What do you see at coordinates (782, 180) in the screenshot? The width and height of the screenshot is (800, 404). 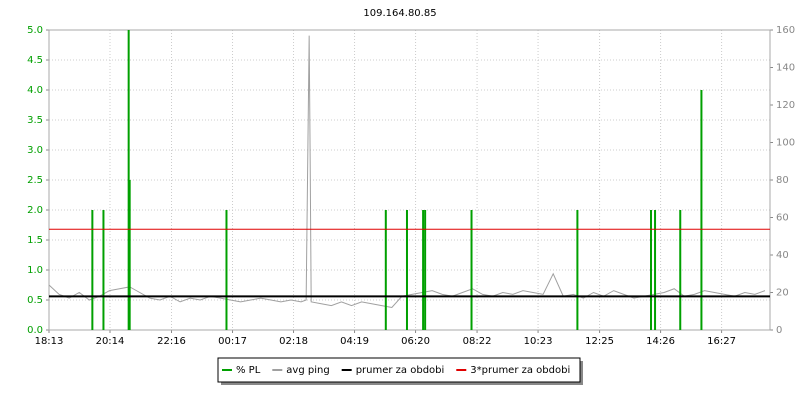 I see `y2-tick-label: 80` at bounding box center [782, 180].